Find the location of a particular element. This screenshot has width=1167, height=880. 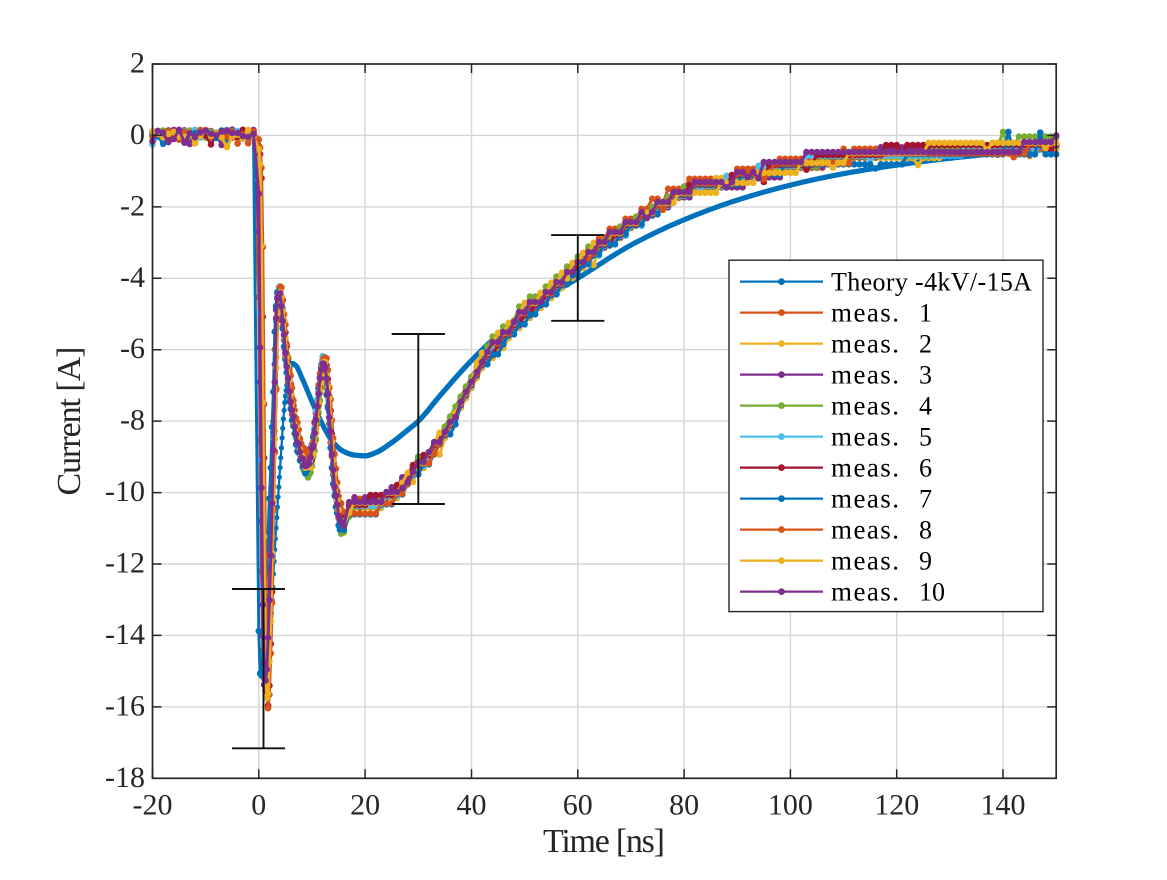

svg-text: -6 is located at coordinates (132, 348).